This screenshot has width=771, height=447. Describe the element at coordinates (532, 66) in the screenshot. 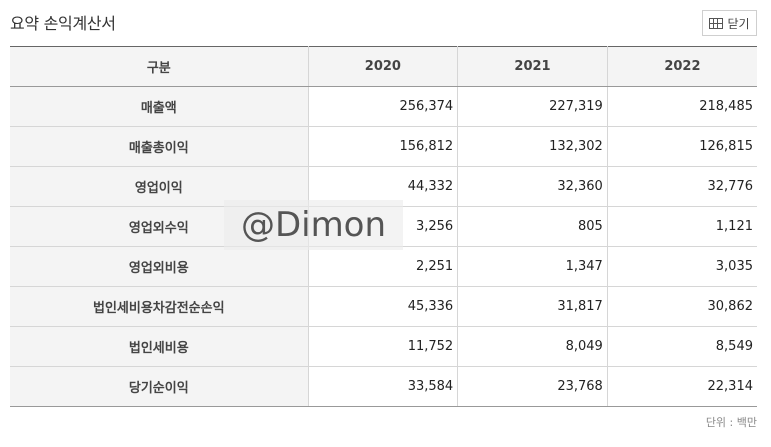

I see `column-header-2021: 2021` at that location.